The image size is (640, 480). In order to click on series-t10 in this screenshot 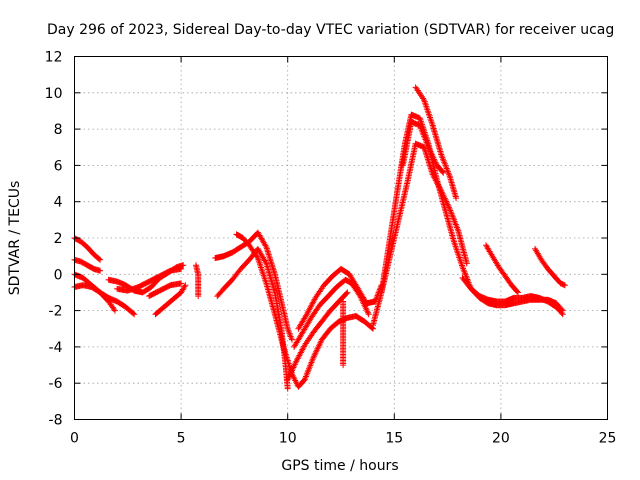, I will do `click(253, 286)`.